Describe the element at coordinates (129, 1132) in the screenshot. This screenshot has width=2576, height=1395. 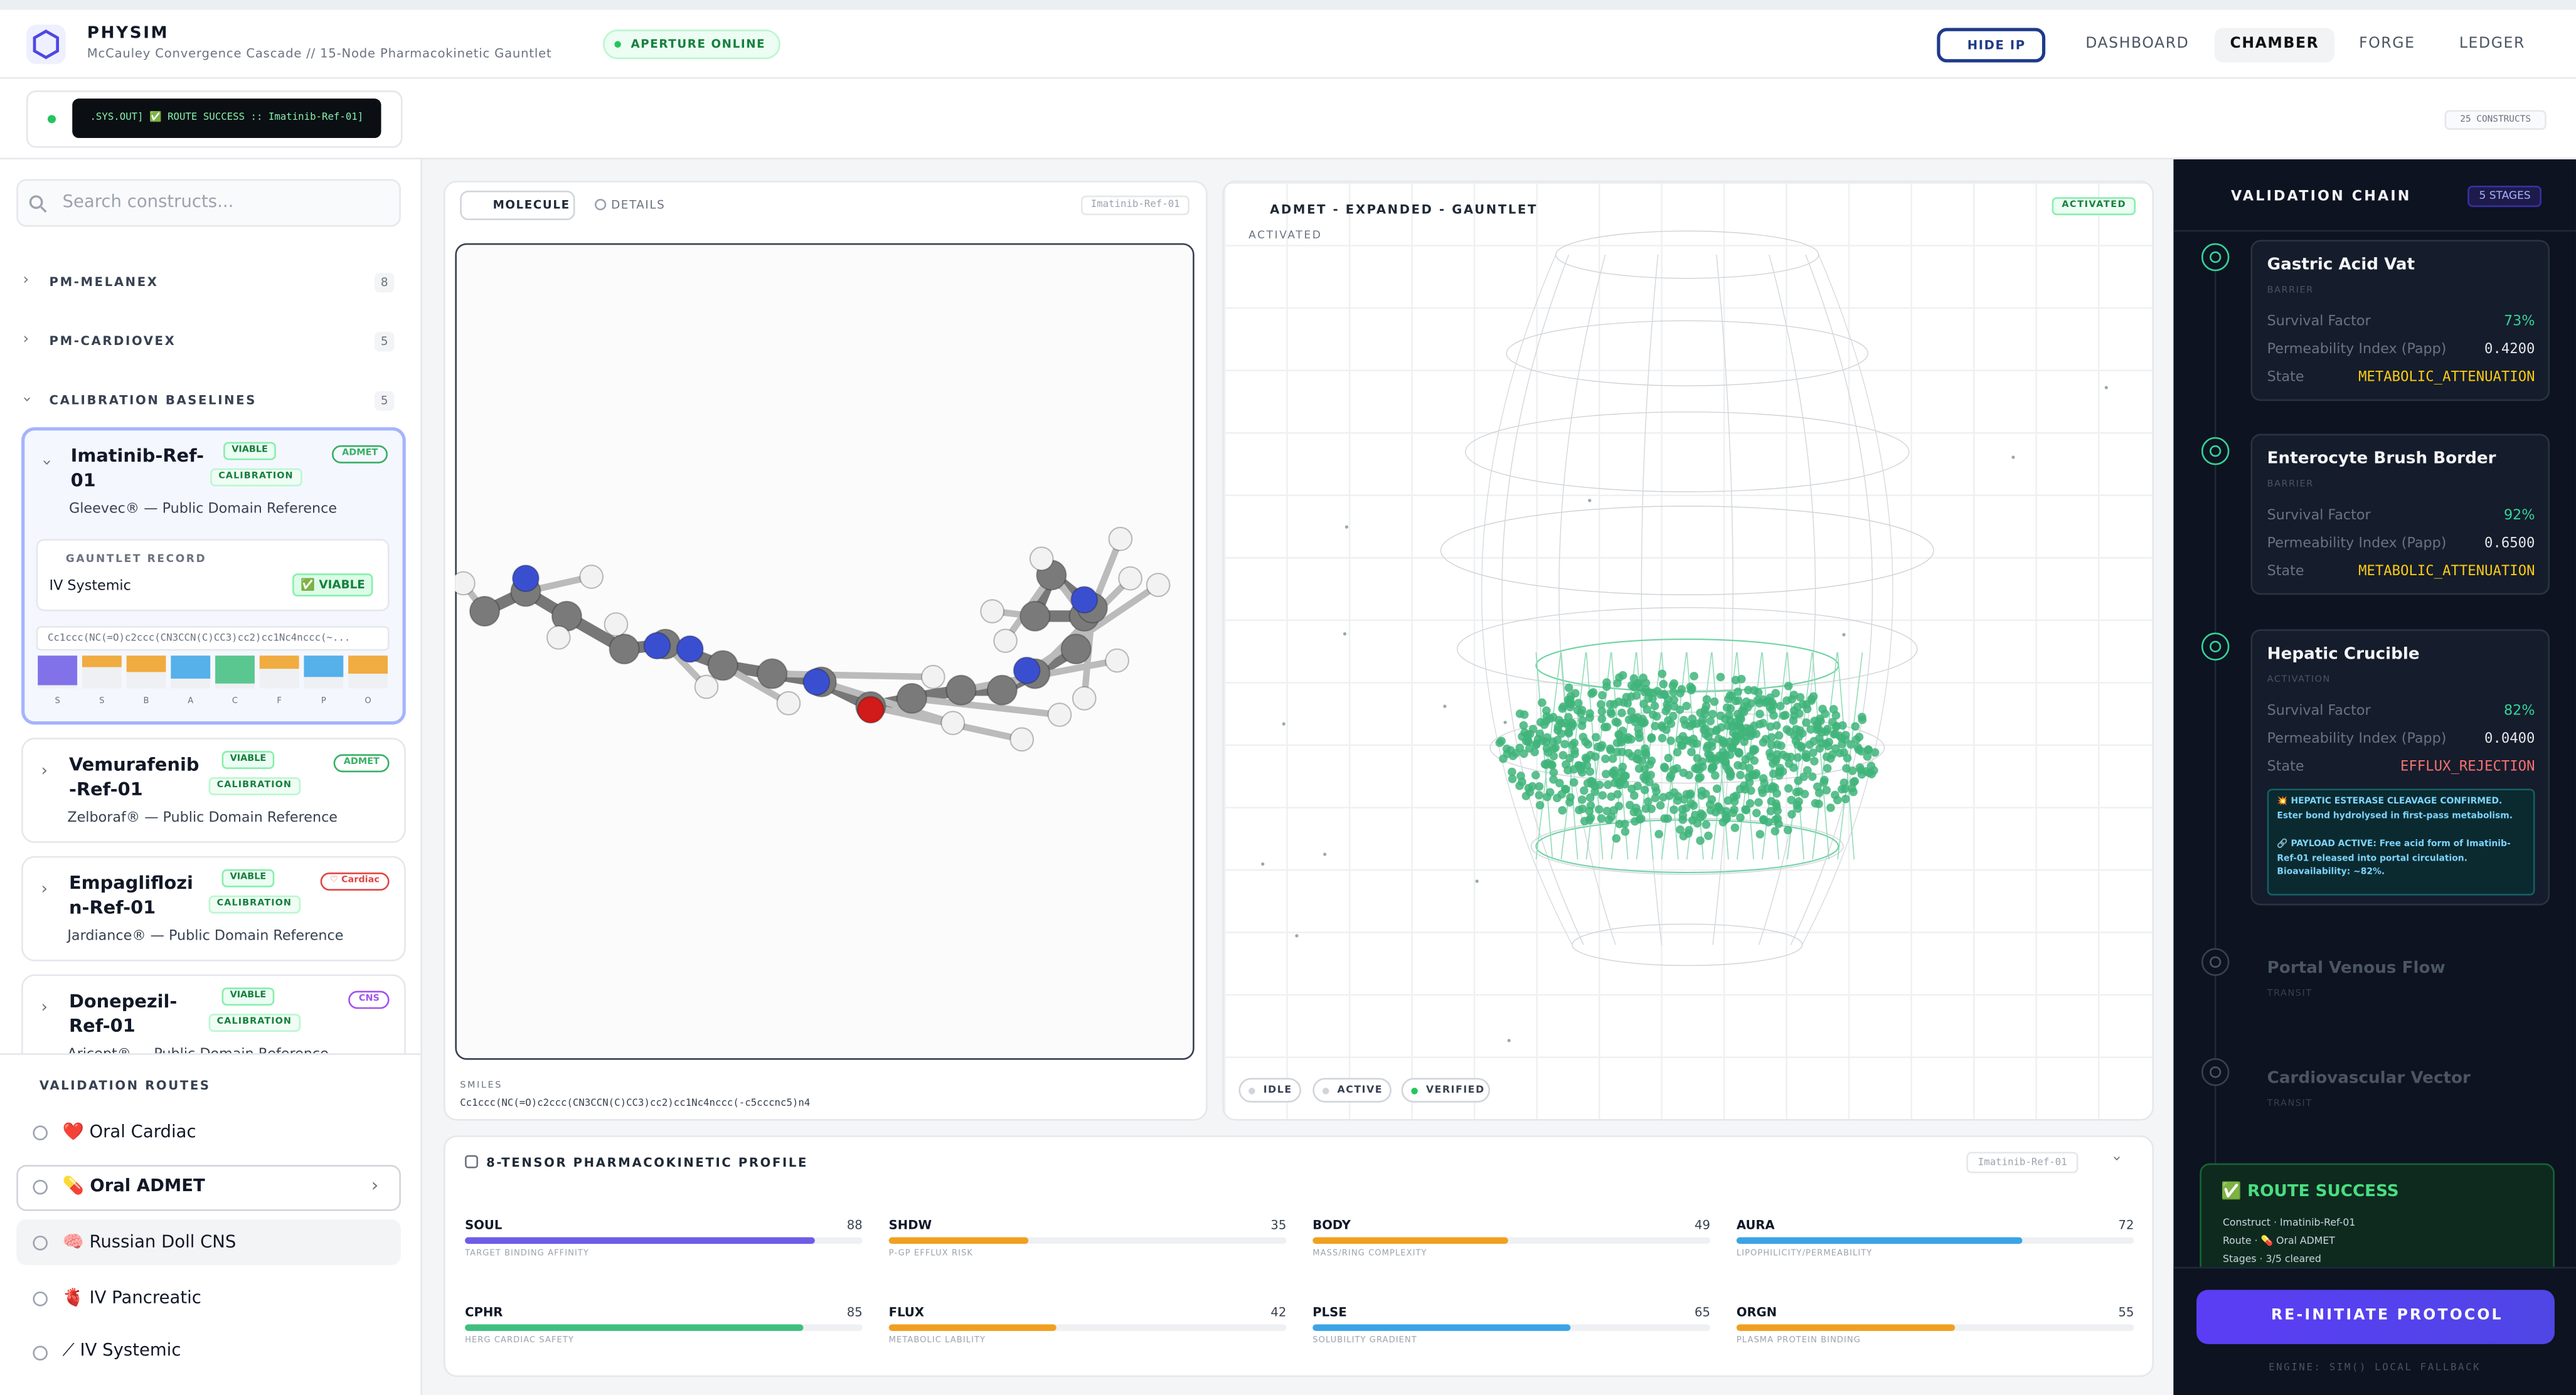
I see `route-item: ❤️ Oral Cardiac` at that location.